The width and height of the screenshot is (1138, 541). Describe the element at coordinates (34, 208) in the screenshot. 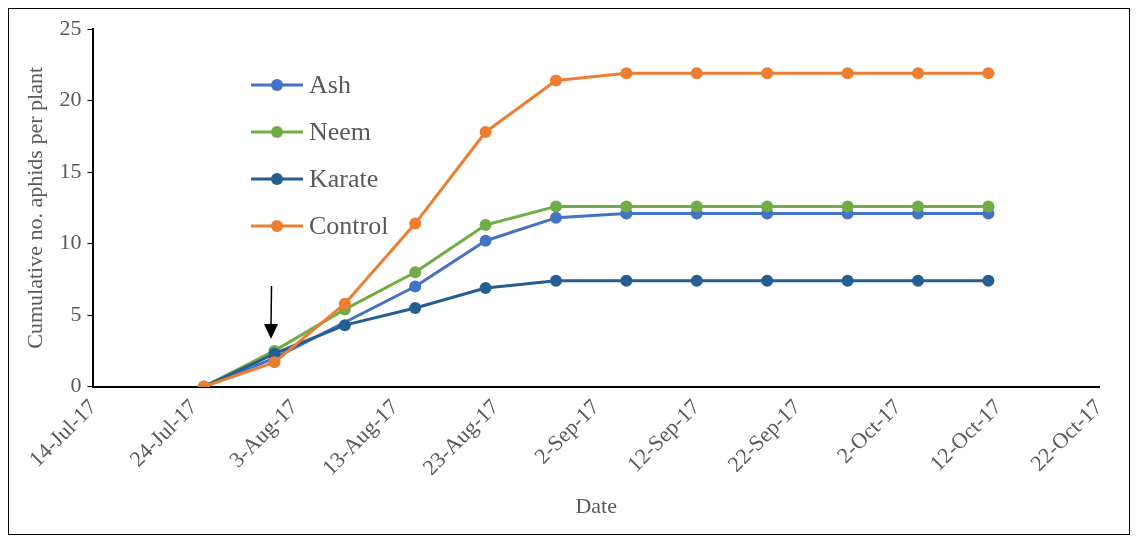

I see `y-axis-title: Cumulative no. aphids per plant` at that location.